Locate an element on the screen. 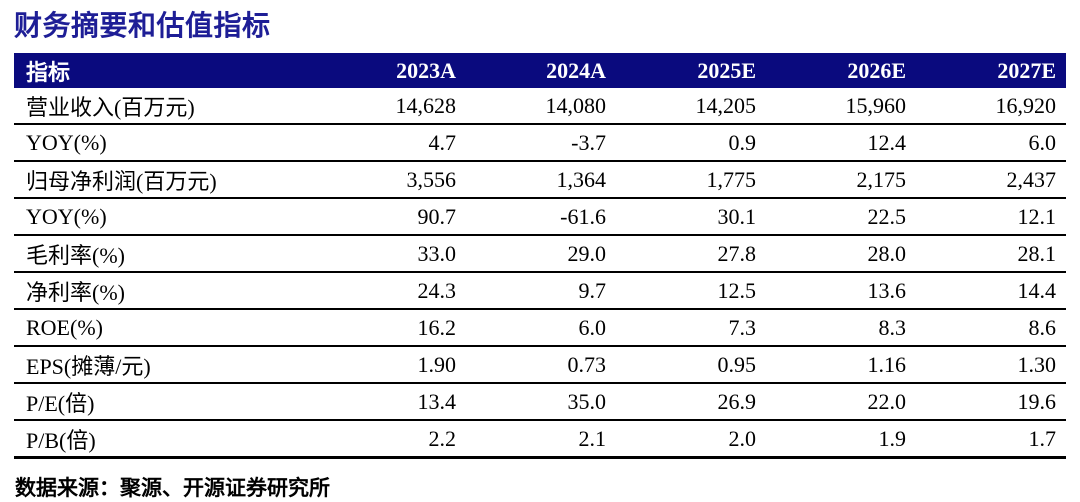 This screenshot has height=502, width=1080. value-cell: 1,364 is located at coordinates (541, 180).